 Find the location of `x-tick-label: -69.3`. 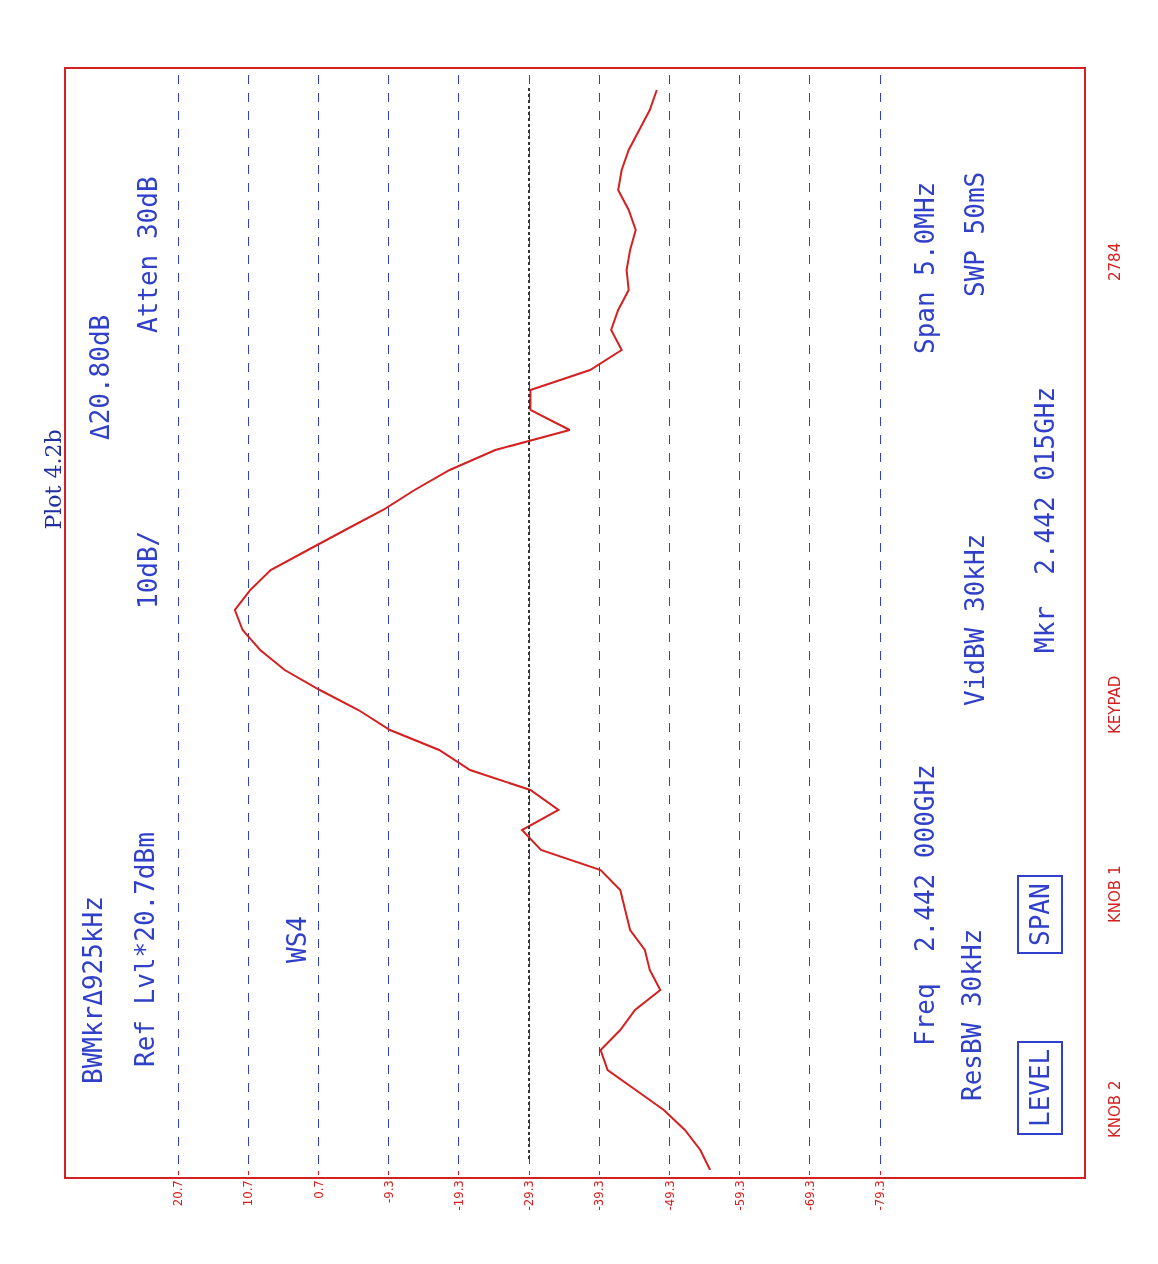

x-tick-label: -69.3 is located at coordinates (810, 1195).